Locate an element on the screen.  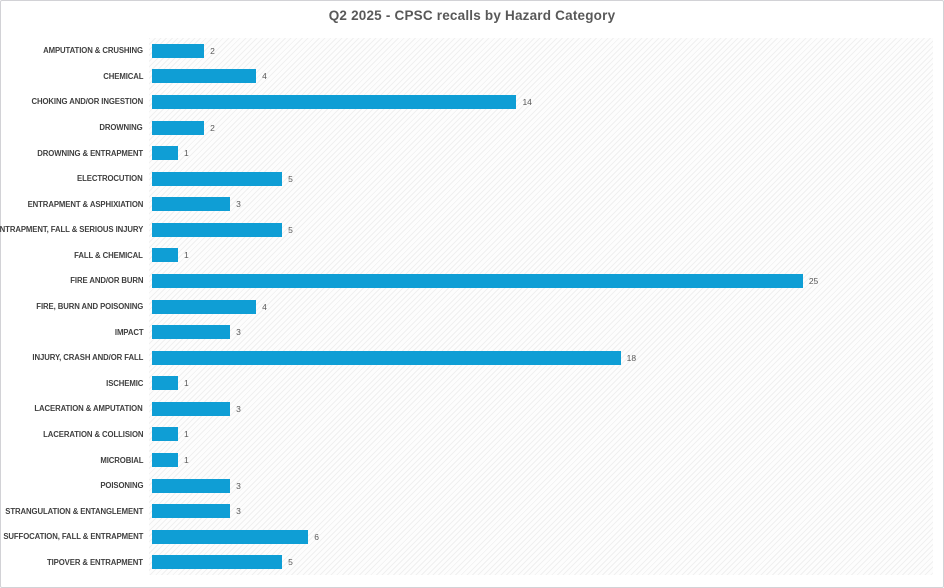
category-label: ENTRAPMENT & ASPHIXIATION is located at coordinates (85, 204).